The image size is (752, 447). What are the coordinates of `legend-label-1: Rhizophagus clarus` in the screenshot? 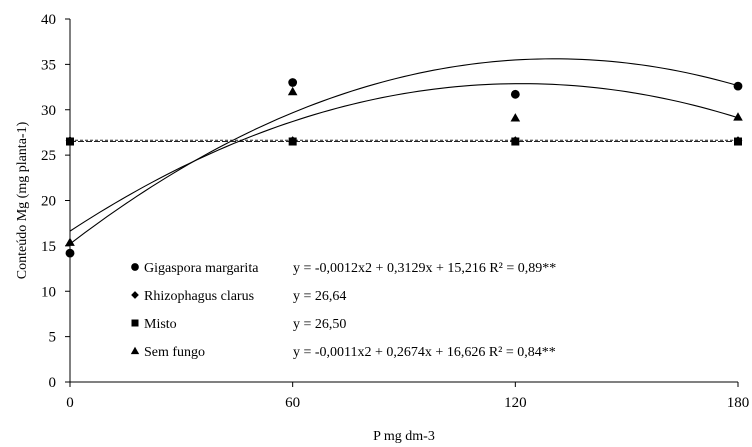 It's located at (199, 296).